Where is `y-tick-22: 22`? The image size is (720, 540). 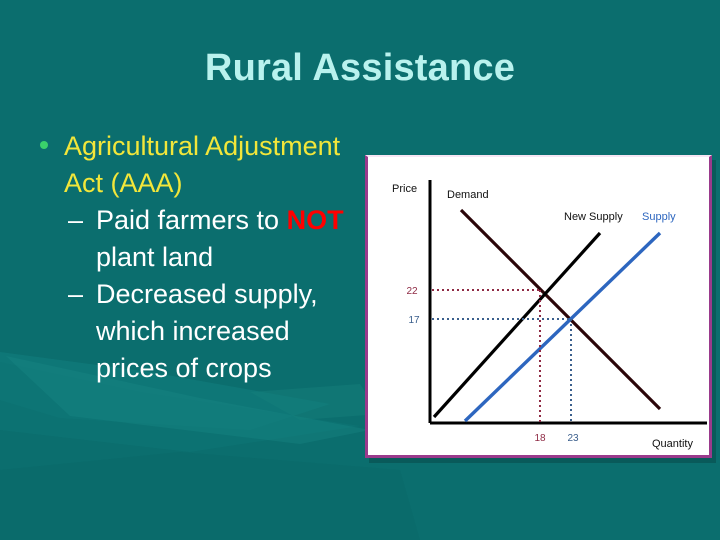 y-tick-22: 22 is located at coordinates (412, 291).